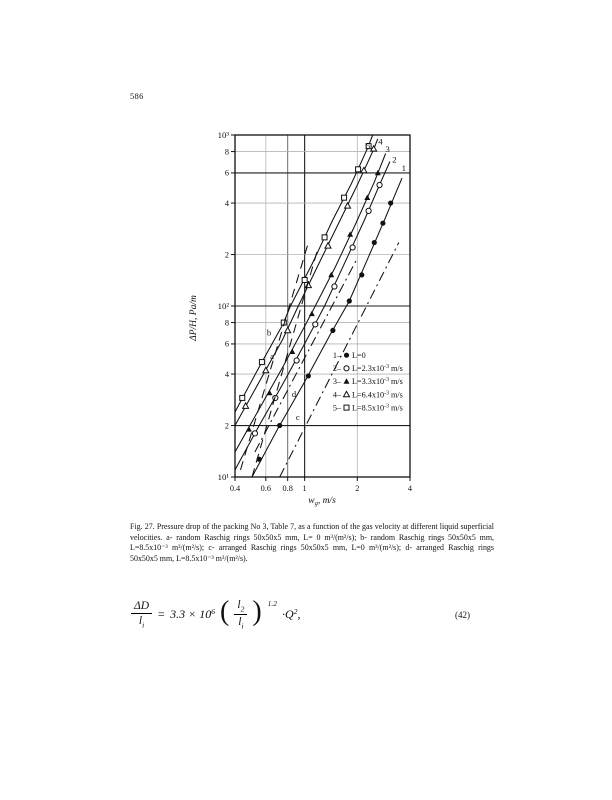 This screenshot has width=612, height=800. I want to click on equation-lhs-numerator: ΔD, so click(142, 607).